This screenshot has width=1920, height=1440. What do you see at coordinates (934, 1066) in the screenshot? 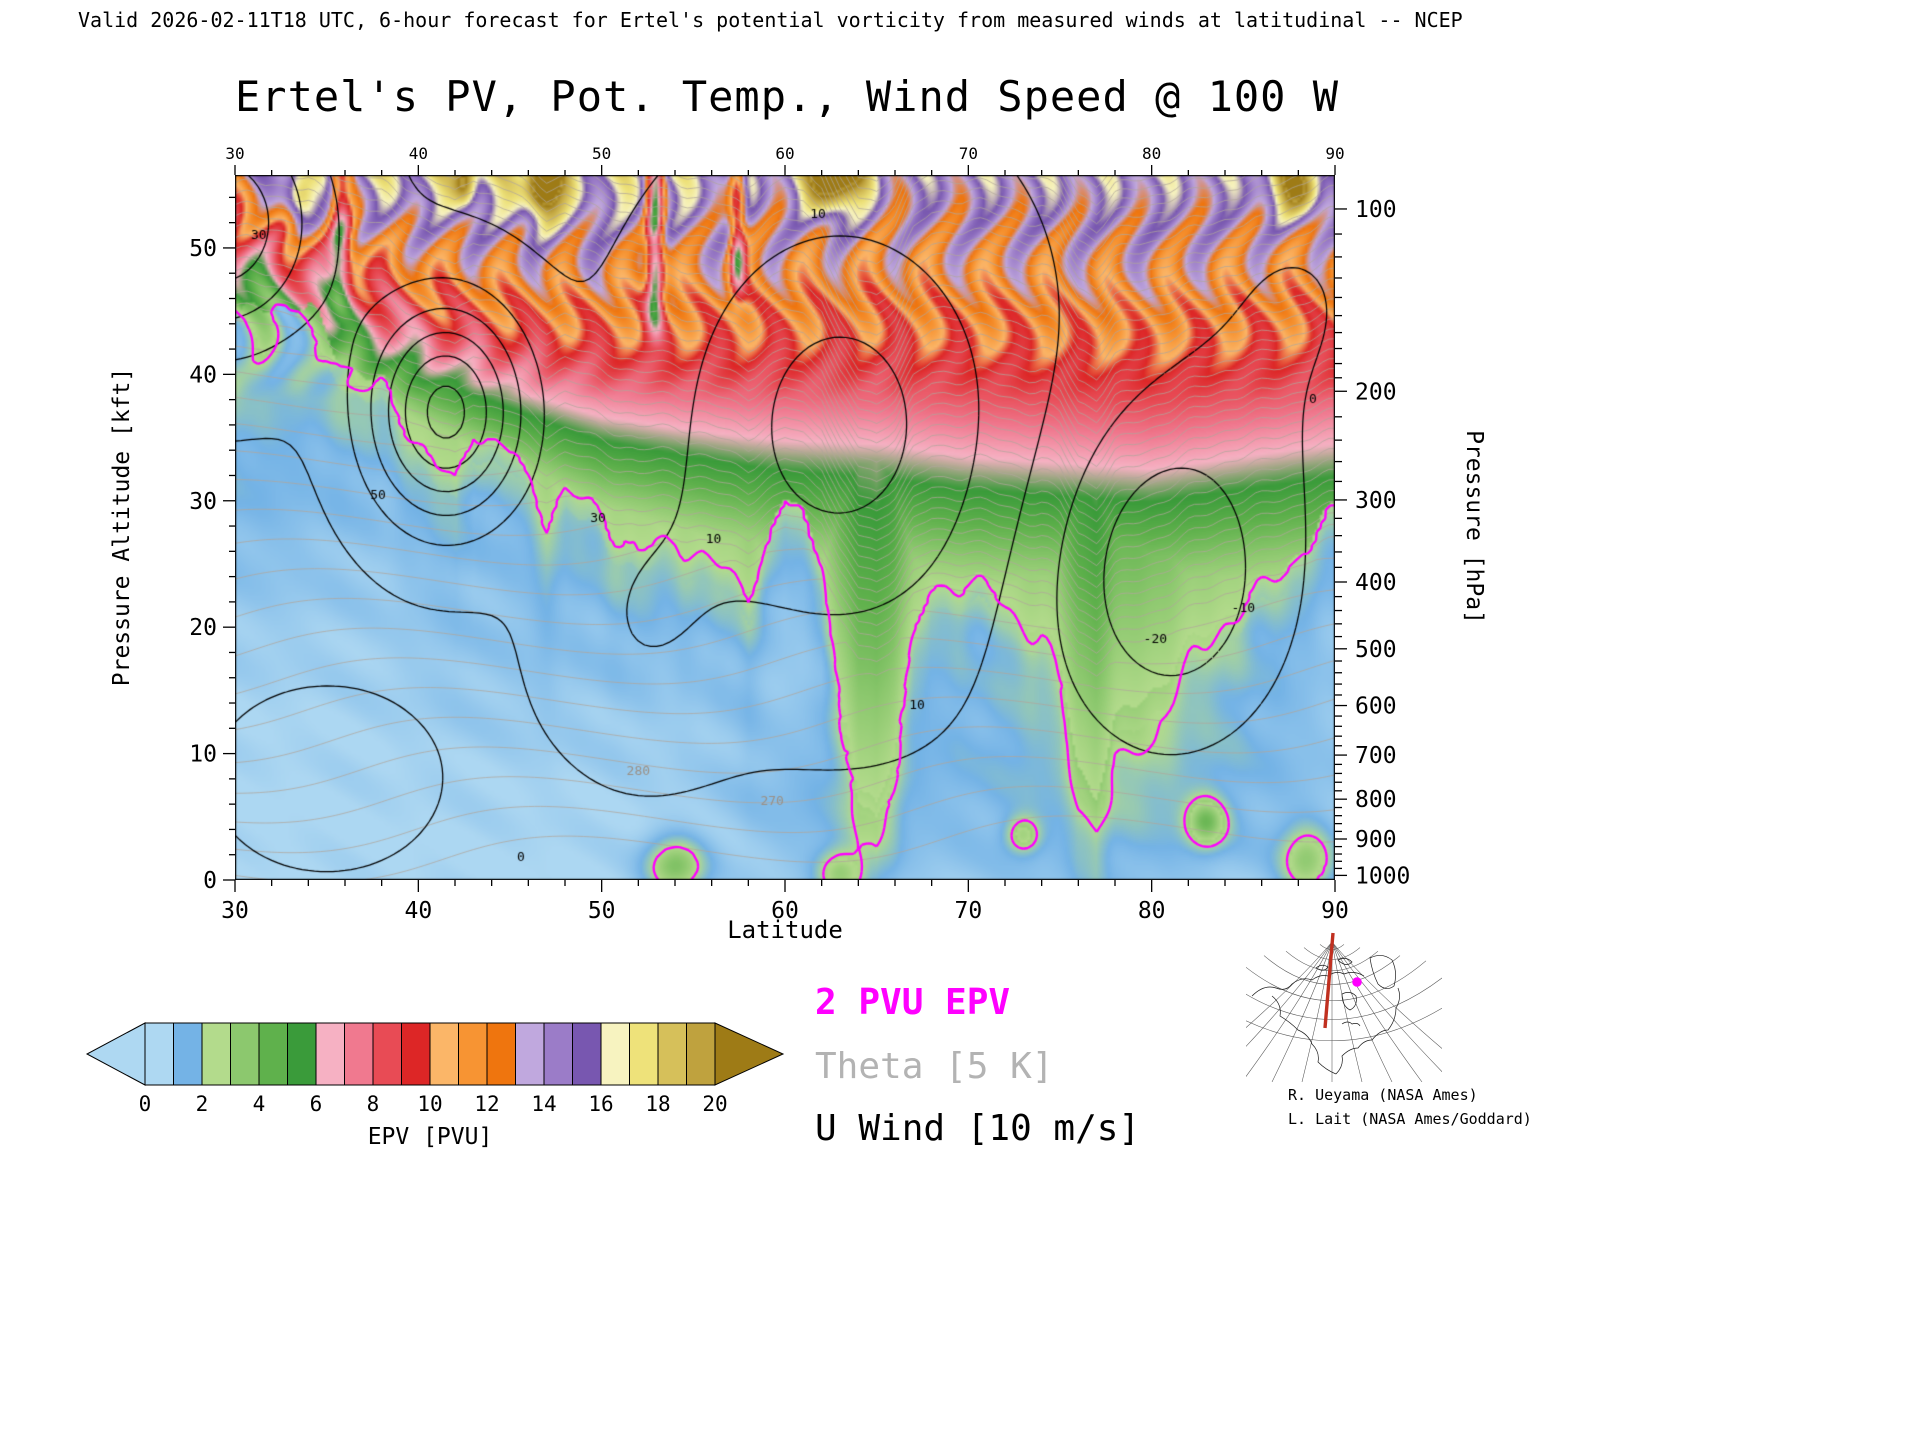
I see `legend-theta: Theta [5 K]` at bounding box center [934, 1066].